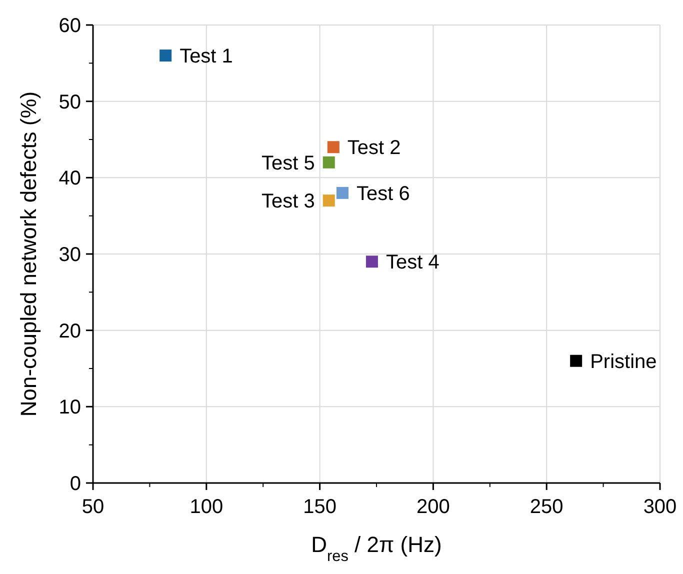 The width and height of the screenshot is (683, 574). Describe the element at coordinates (206, 57) in the screenshot. I see `series-label: Test 1` at that location.